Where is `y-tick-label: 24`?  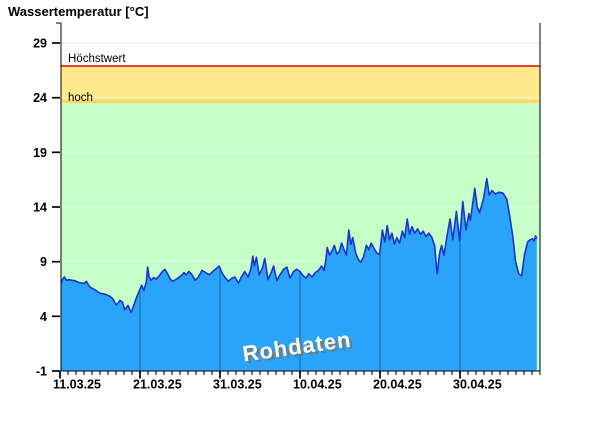 y-tick-label: 24 is located at coordinates (40, 98).